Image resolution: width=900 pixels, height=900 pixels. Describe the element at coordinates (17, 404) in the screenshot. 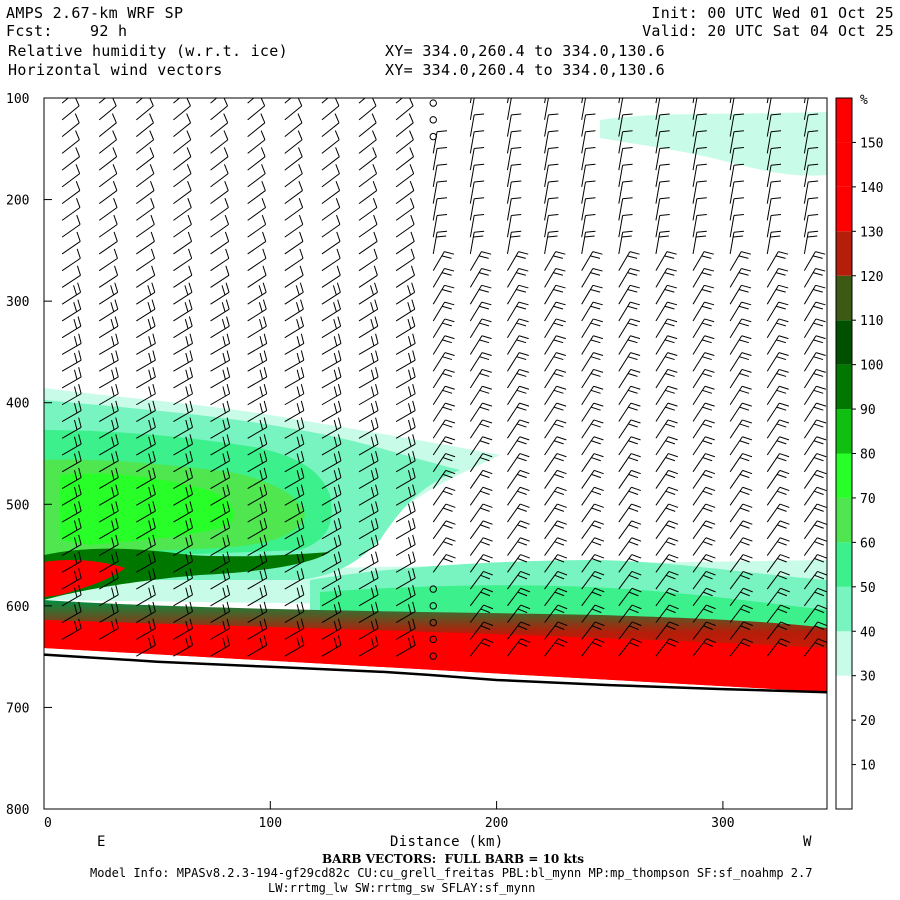

I see `y-tick-label: 400` at that location.